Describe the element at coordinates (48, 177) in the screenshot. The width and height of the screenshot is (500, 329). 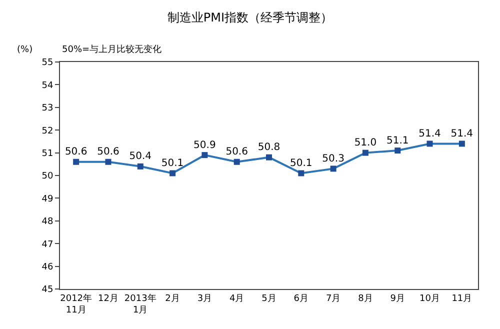
I see `y-tick-label: 50` at that location.